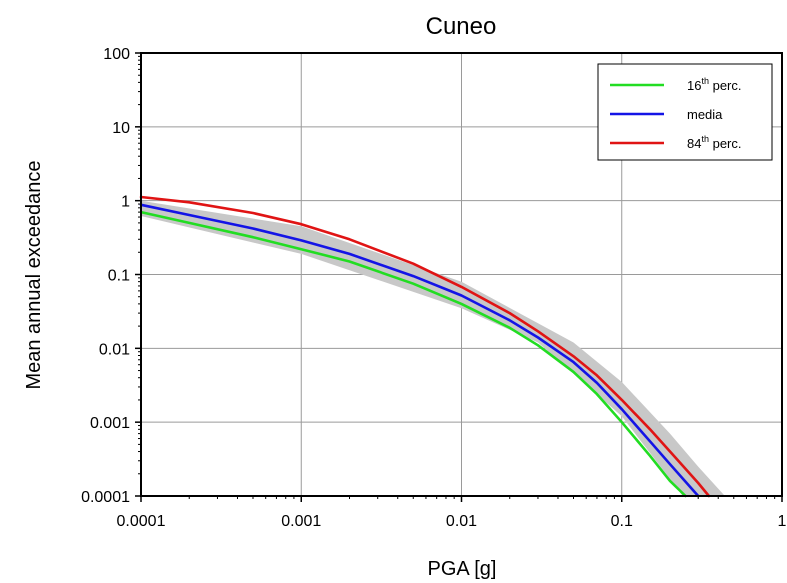  I want to click on x-tick-label: 0.0001, so click(141, 521).